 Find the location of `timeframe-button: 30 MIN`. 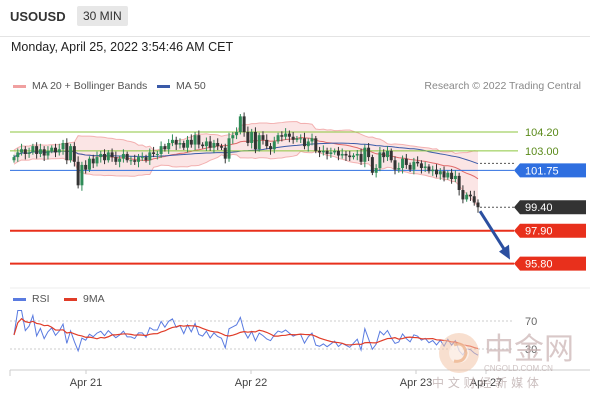

timeframe-button: 30 MIN is located at coordinates (102, 16).